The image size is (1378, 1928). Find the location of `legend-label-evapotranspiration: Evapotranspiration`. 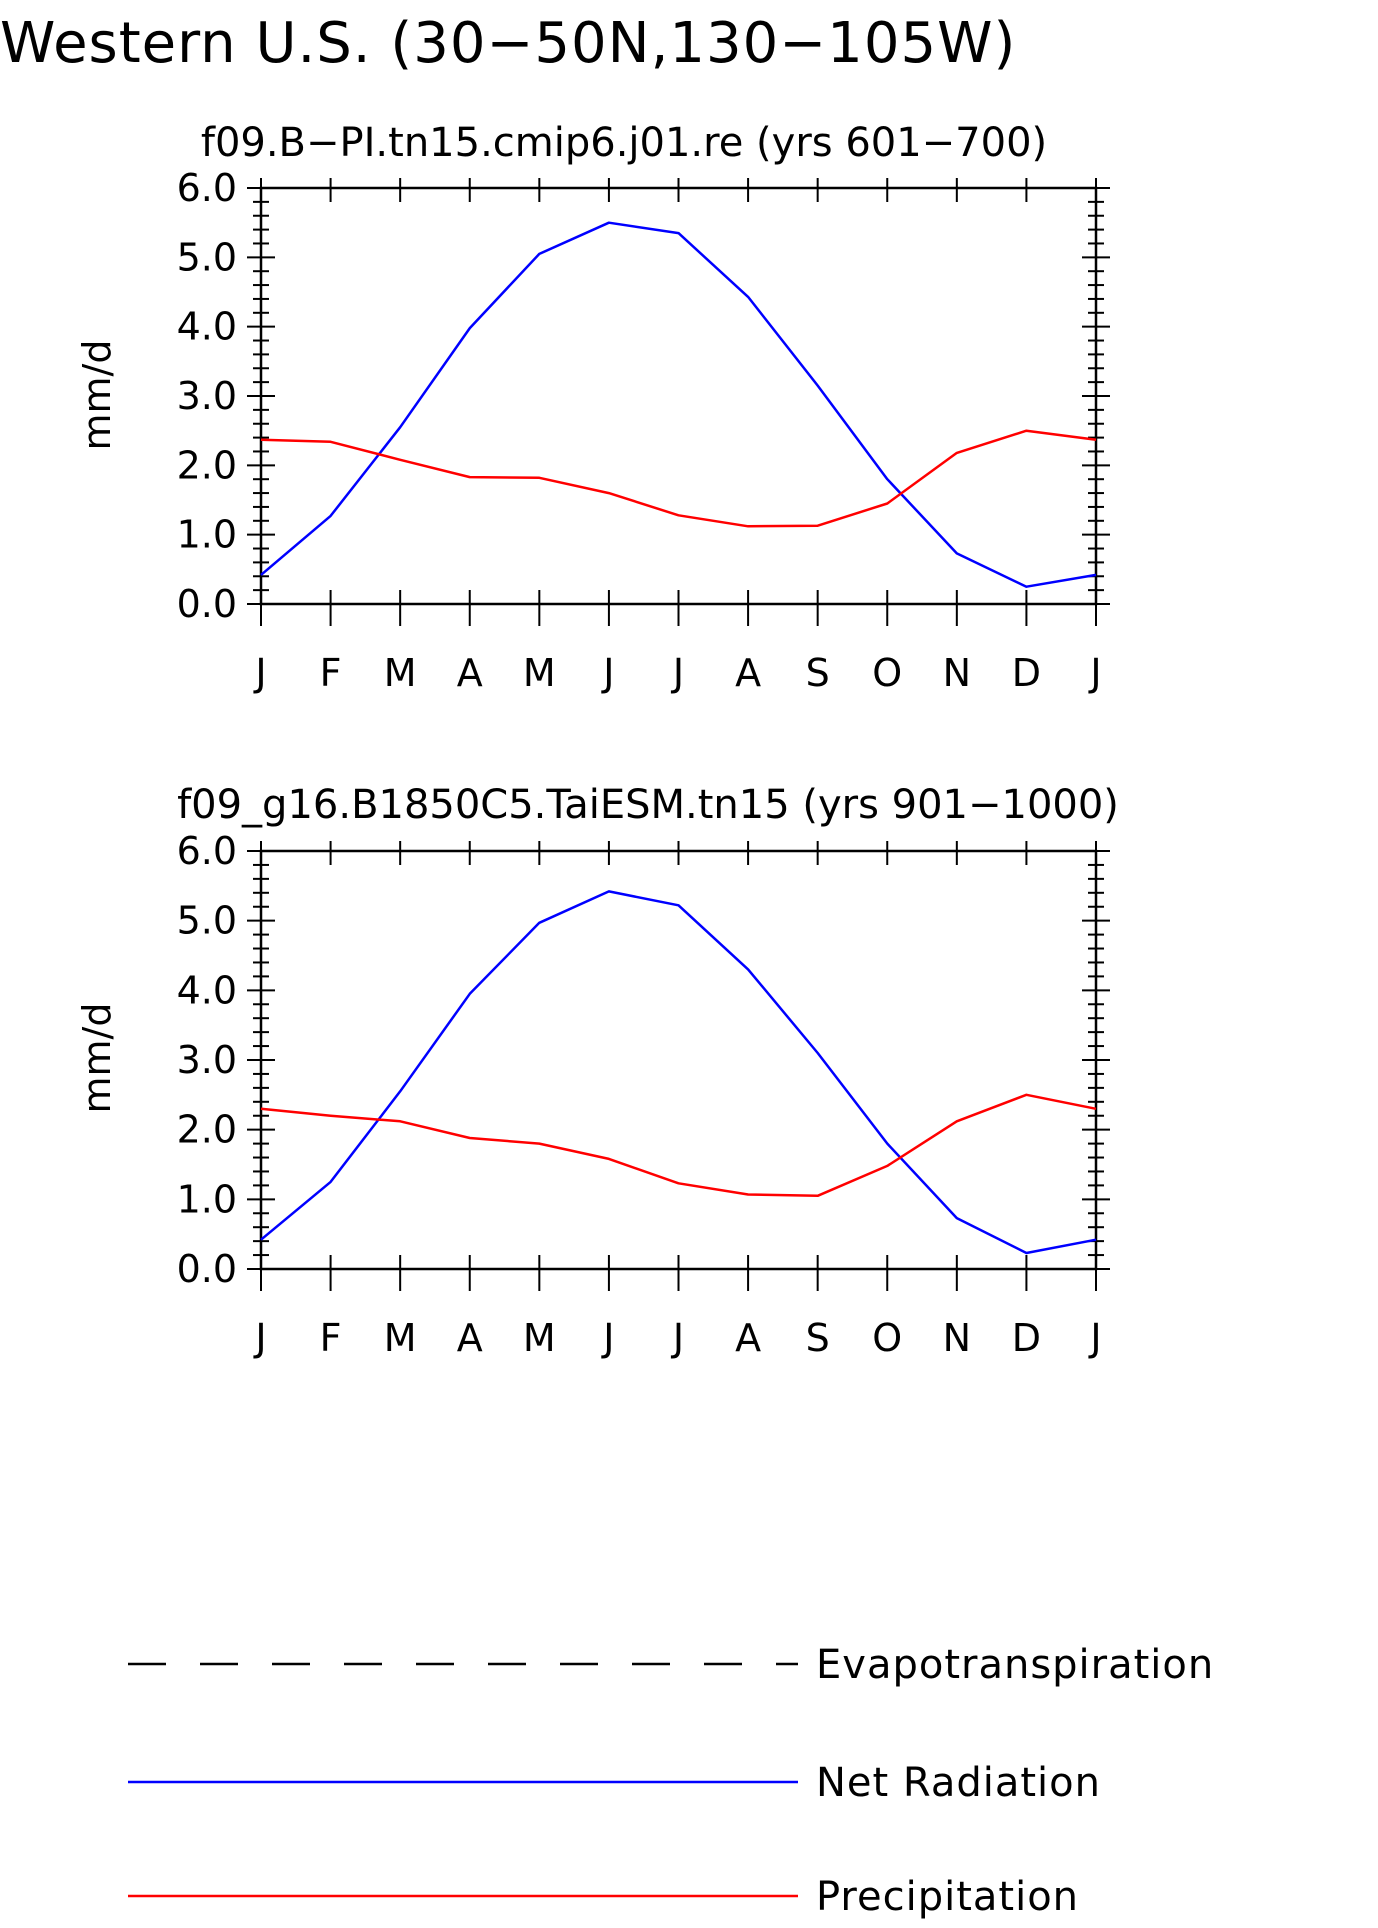

legend-label-evapotranspiration: Evapotranspiration is located at coordinates (1015, 1665).